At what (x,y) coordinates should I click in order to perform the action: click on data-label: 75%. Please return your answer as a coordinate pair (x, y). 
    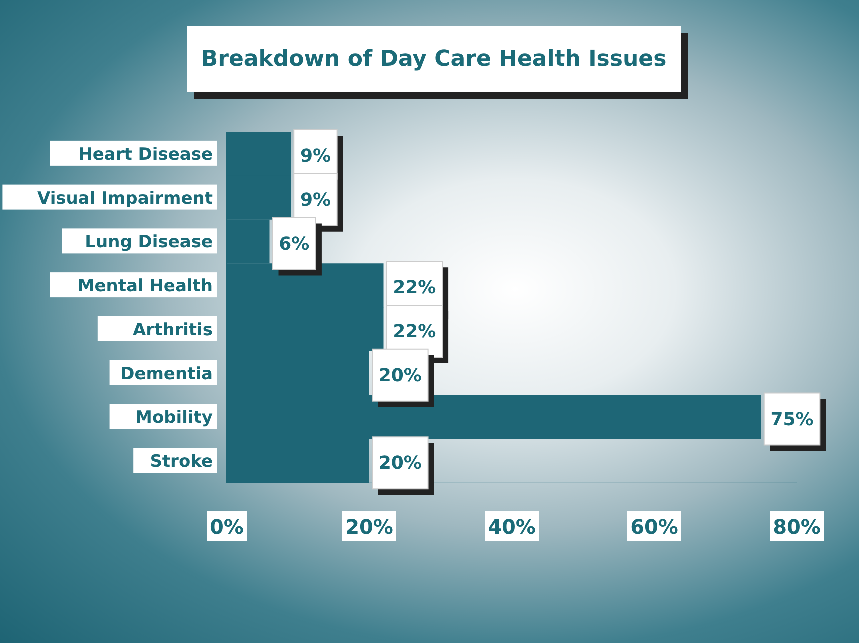
    Looking at the image, I should click on (792, 419).